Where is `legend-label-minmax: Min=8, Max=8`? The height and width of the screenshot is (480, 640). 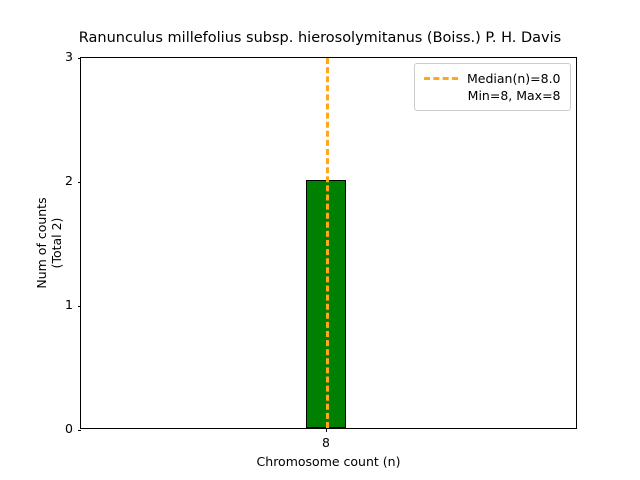 legend-label-minmax: Min=8, Max=8 is located at coordinates (514, 95).